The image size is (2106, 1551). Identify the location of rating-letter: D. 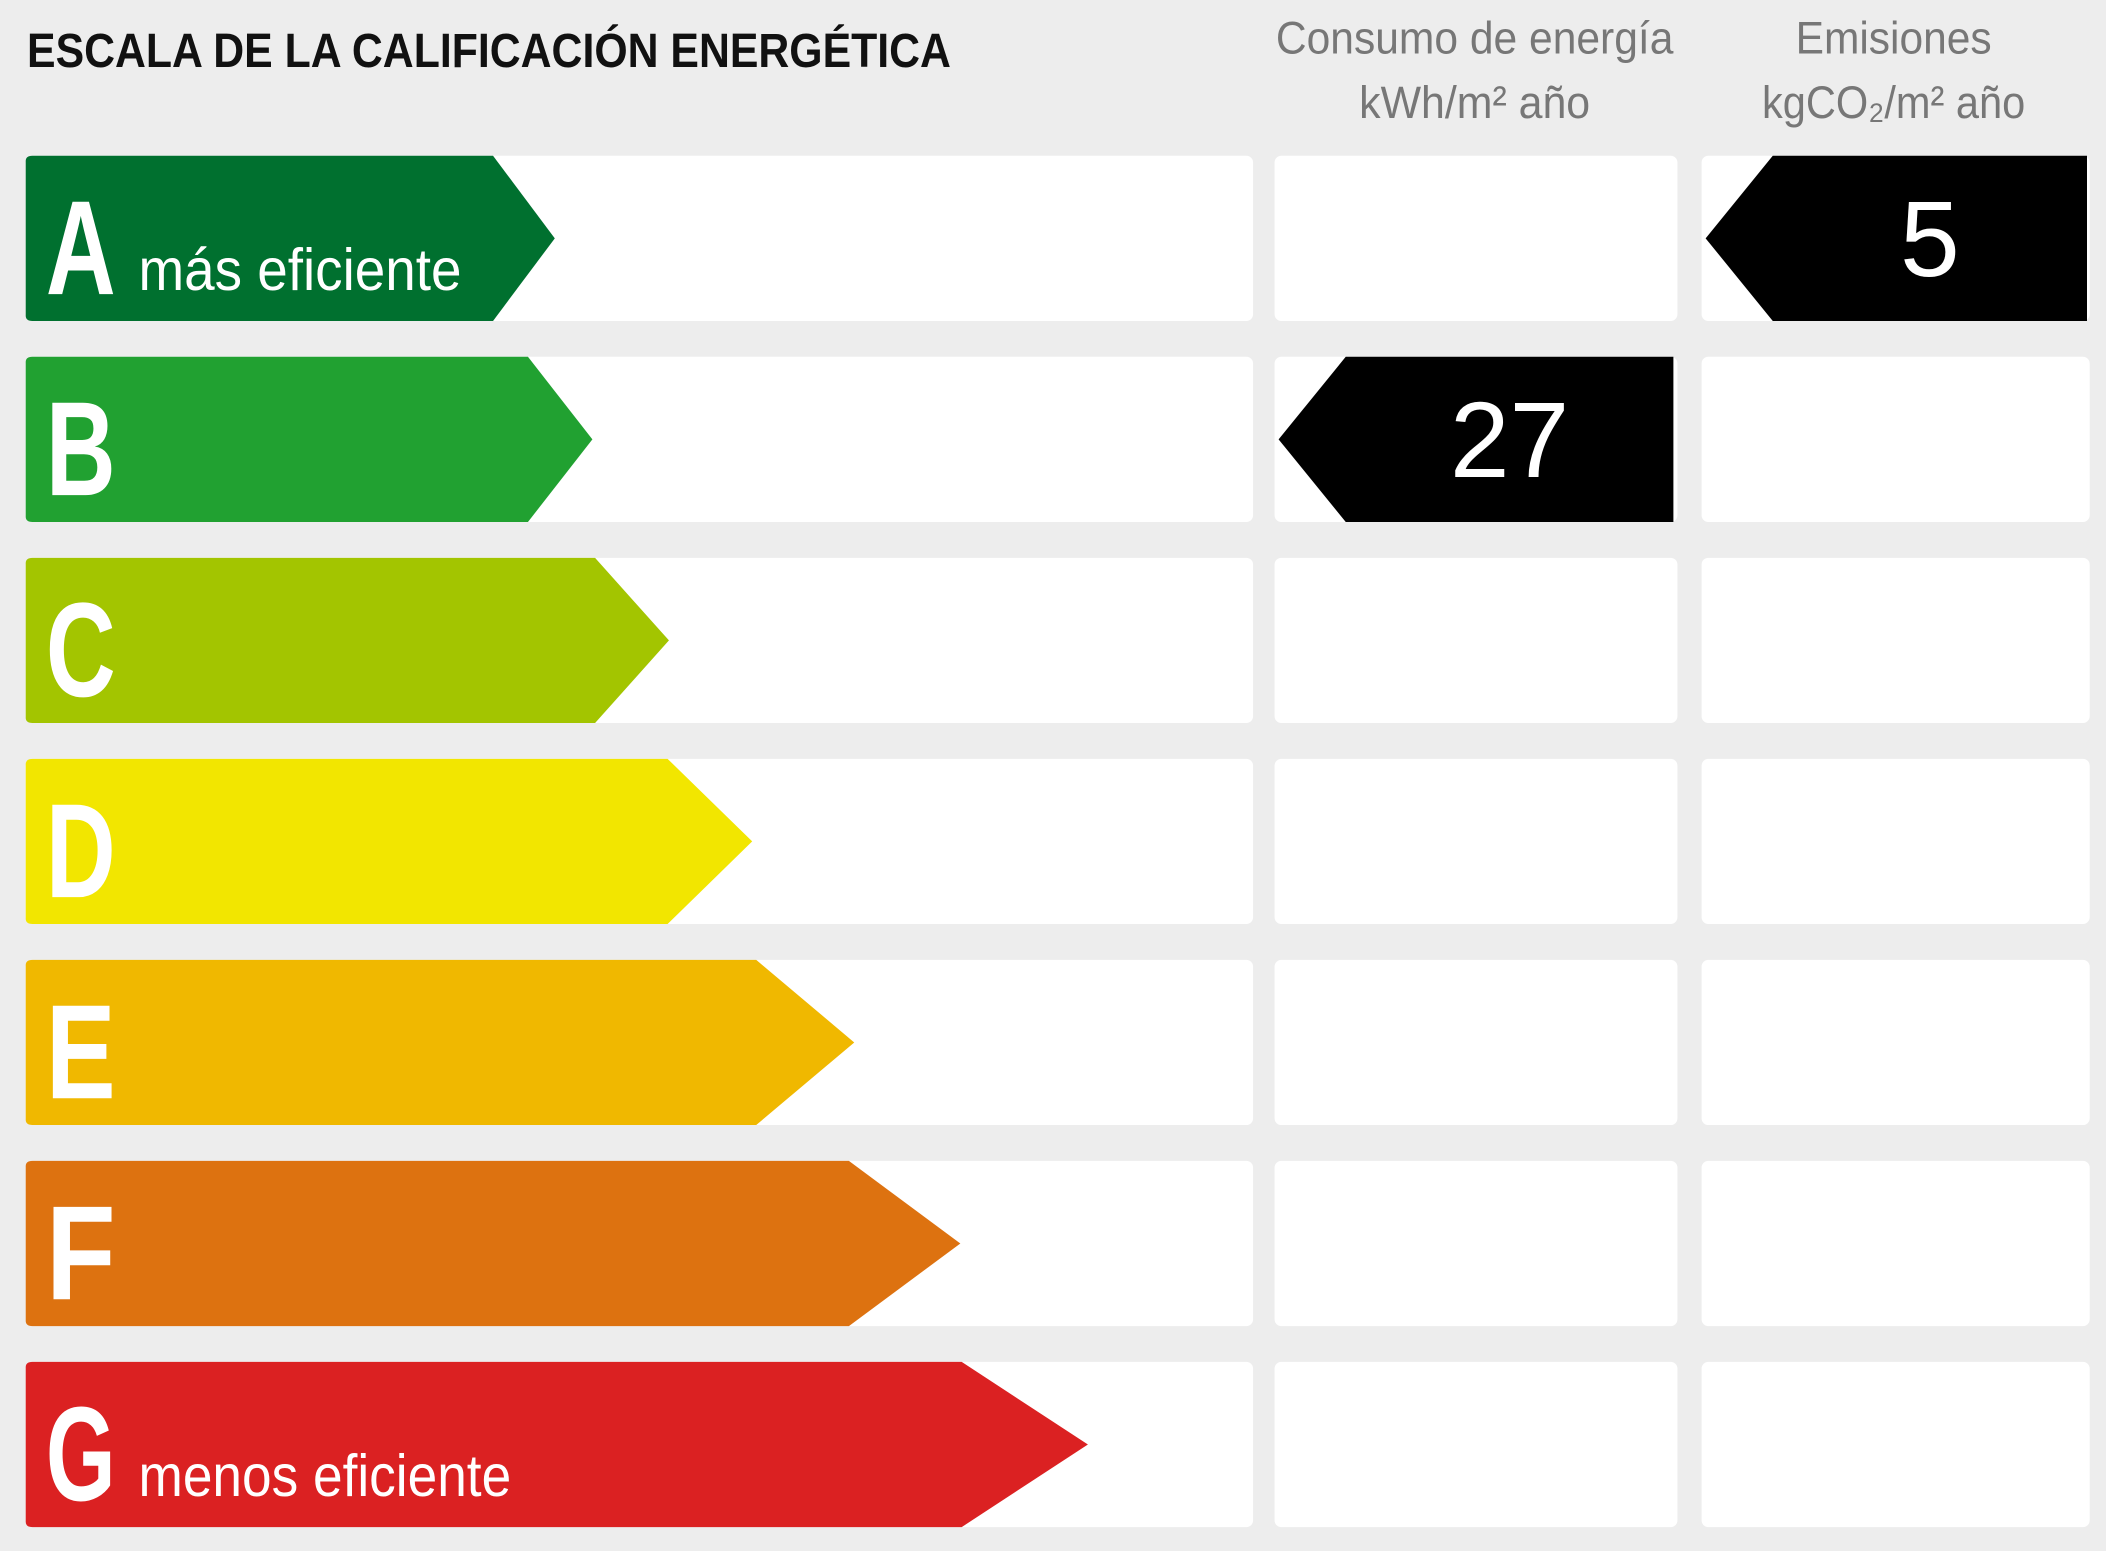
(81, 851).